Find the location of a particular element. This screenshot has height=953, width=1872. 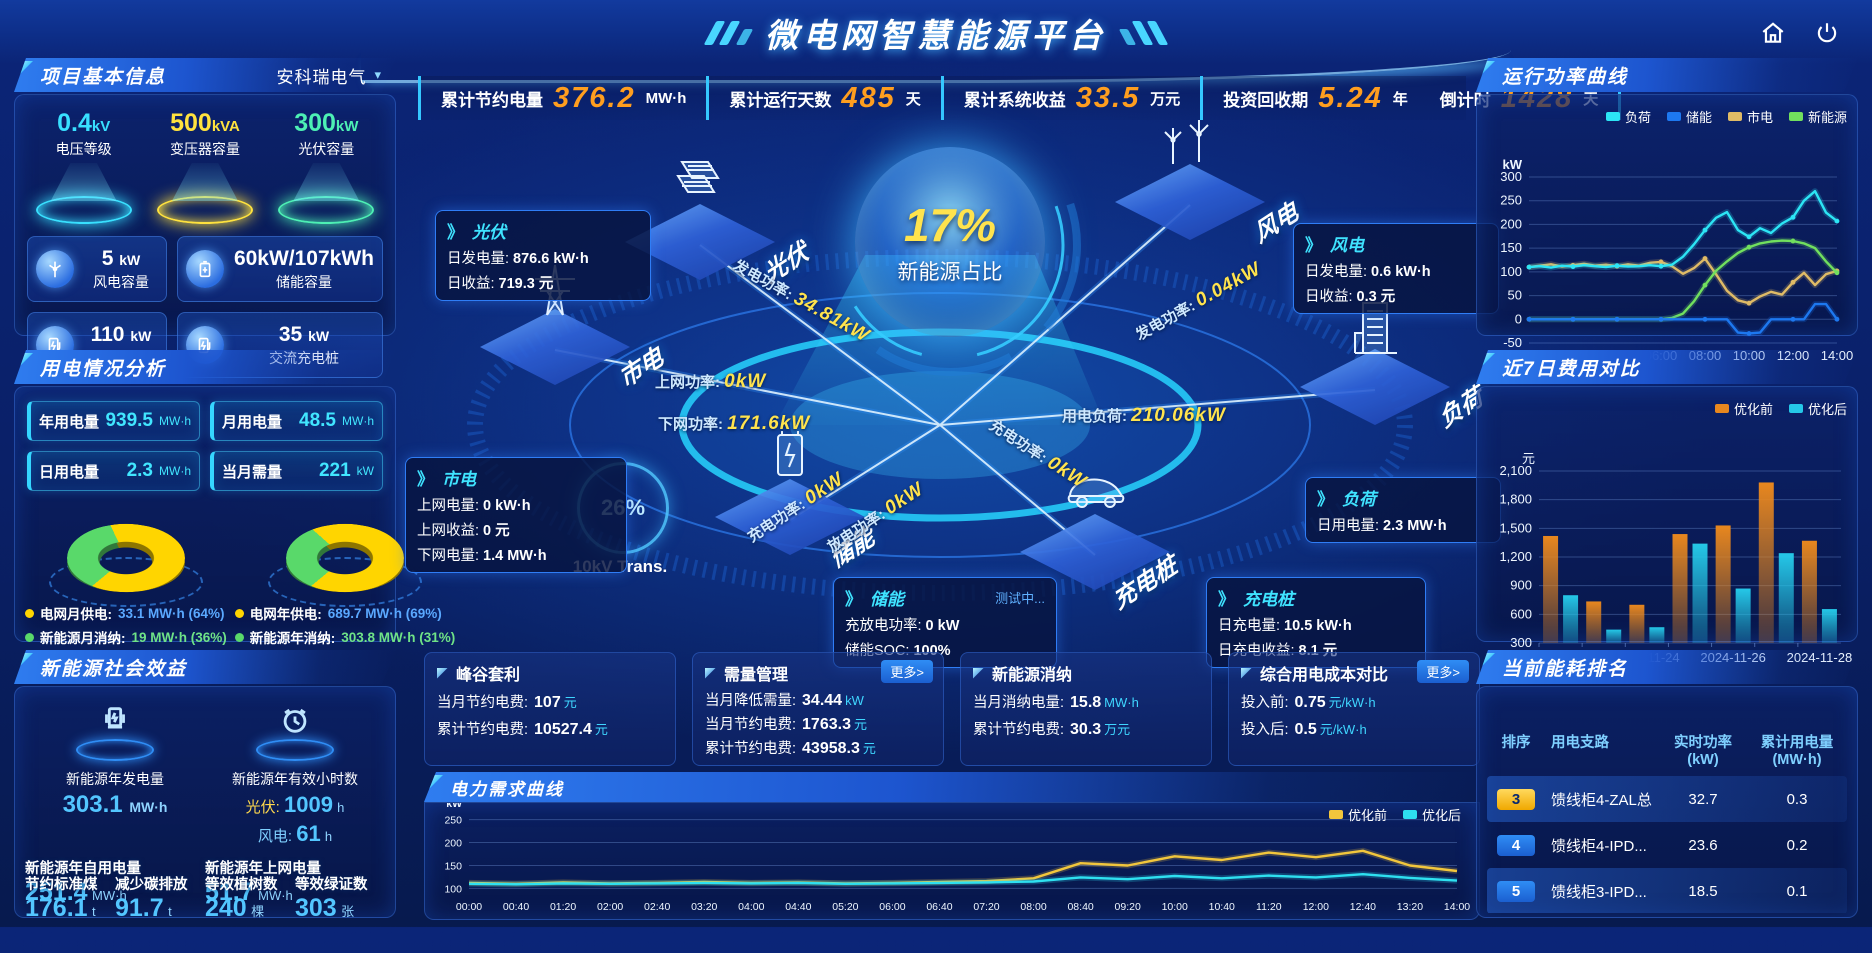

wind-node: 风电 is located at coordinates (1208, 179).